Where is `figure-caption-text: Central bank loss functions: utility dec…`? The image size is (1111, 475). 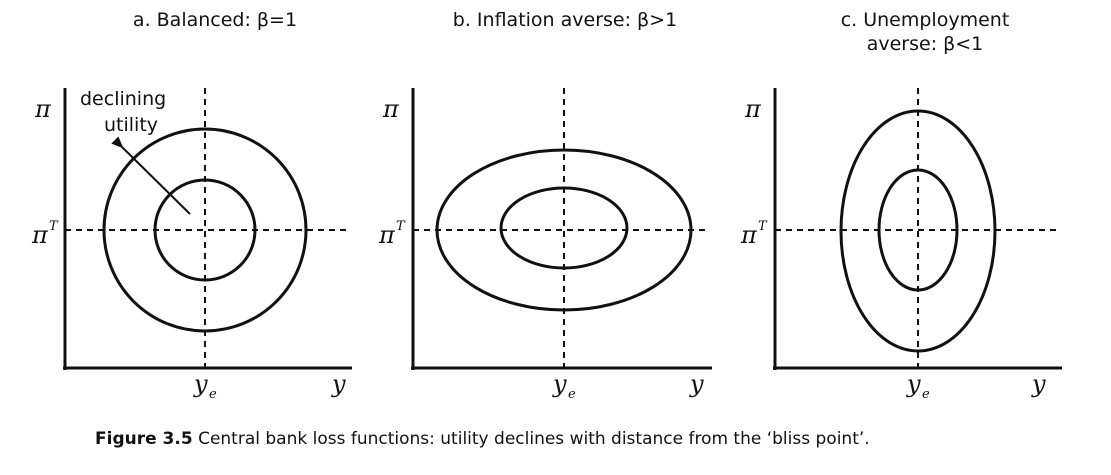 figure-caption-text: Central bank loss functions: utility dec… is located at coordinates (534, 439).